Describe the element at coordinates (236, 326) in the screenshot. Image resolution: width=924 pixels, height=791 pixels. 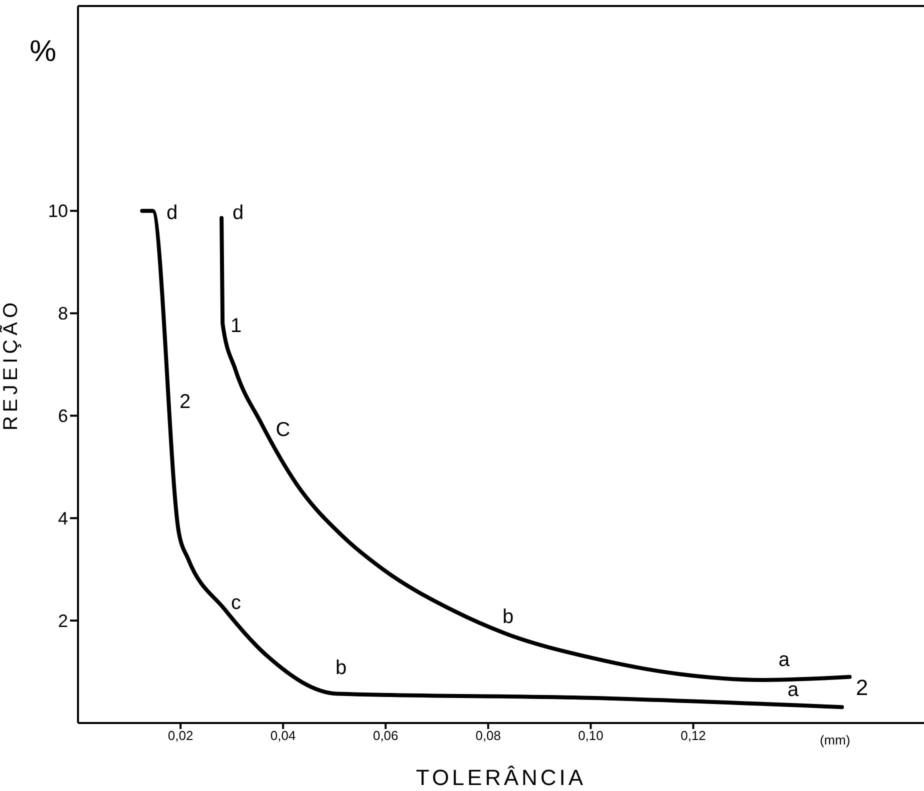
I see `annotation: 1` at that location.